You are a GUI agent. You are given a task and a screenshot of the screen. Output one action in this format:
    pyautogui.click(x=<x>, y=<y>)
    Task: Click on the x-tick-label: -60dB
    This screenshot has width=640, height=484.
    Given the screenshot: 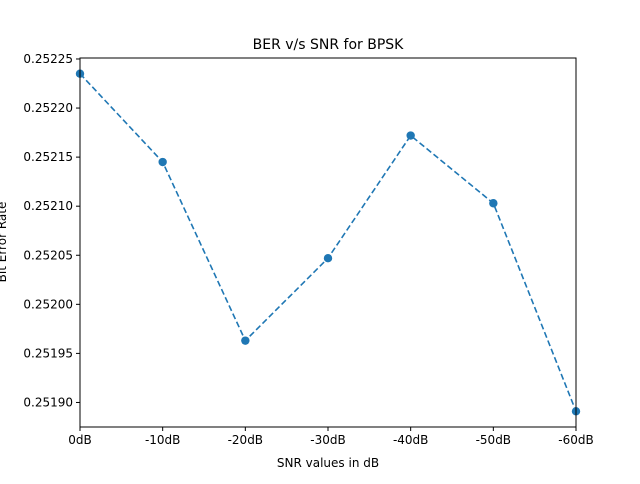 What is the action you would take?
    pyautogui.click(x=575, y=440)
    